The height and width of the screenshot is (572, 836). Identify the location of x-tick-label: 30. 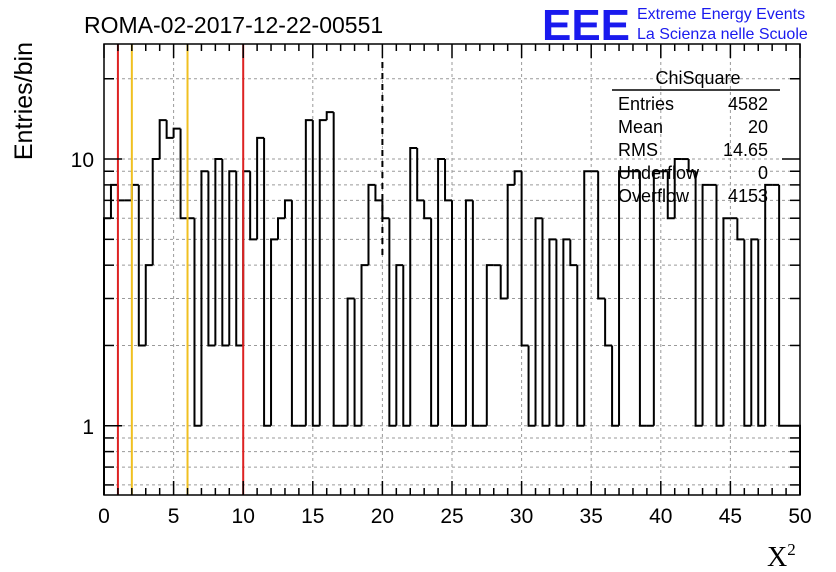
(521, 516).